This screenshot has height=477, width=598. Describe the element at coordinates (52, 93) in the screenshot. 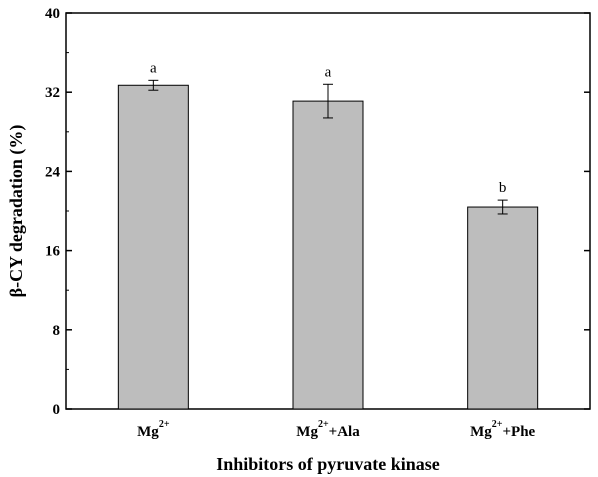

I see `y-tick-label: 32` at that location.